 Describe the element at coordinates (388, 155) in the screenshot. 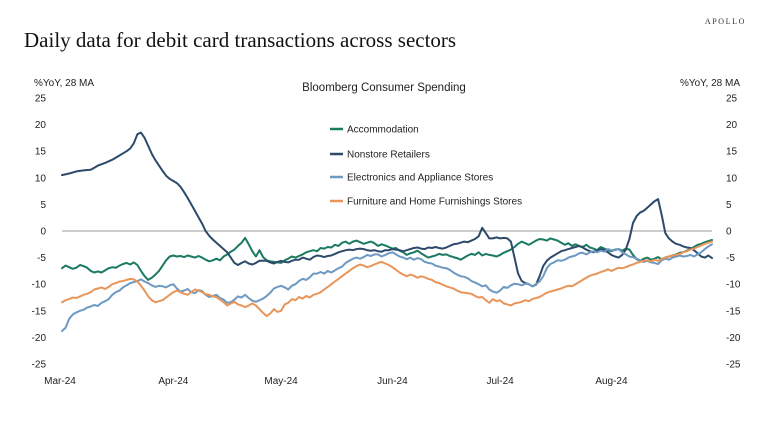

I see `legend-label: Nonstore Retailers` at that location.